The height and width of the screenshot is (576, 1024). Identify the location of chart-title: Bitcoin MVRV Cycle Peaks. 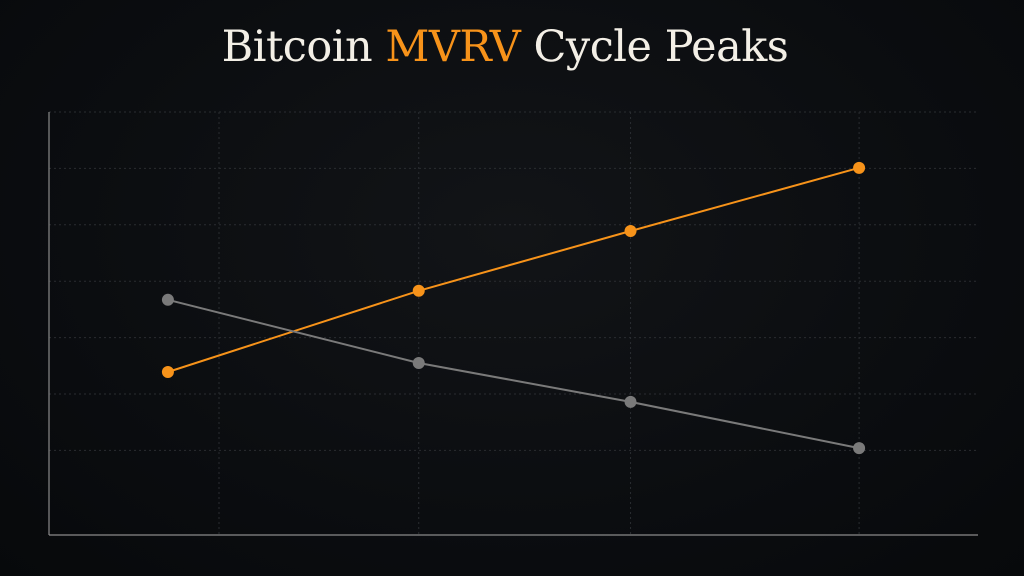
(505, 47).